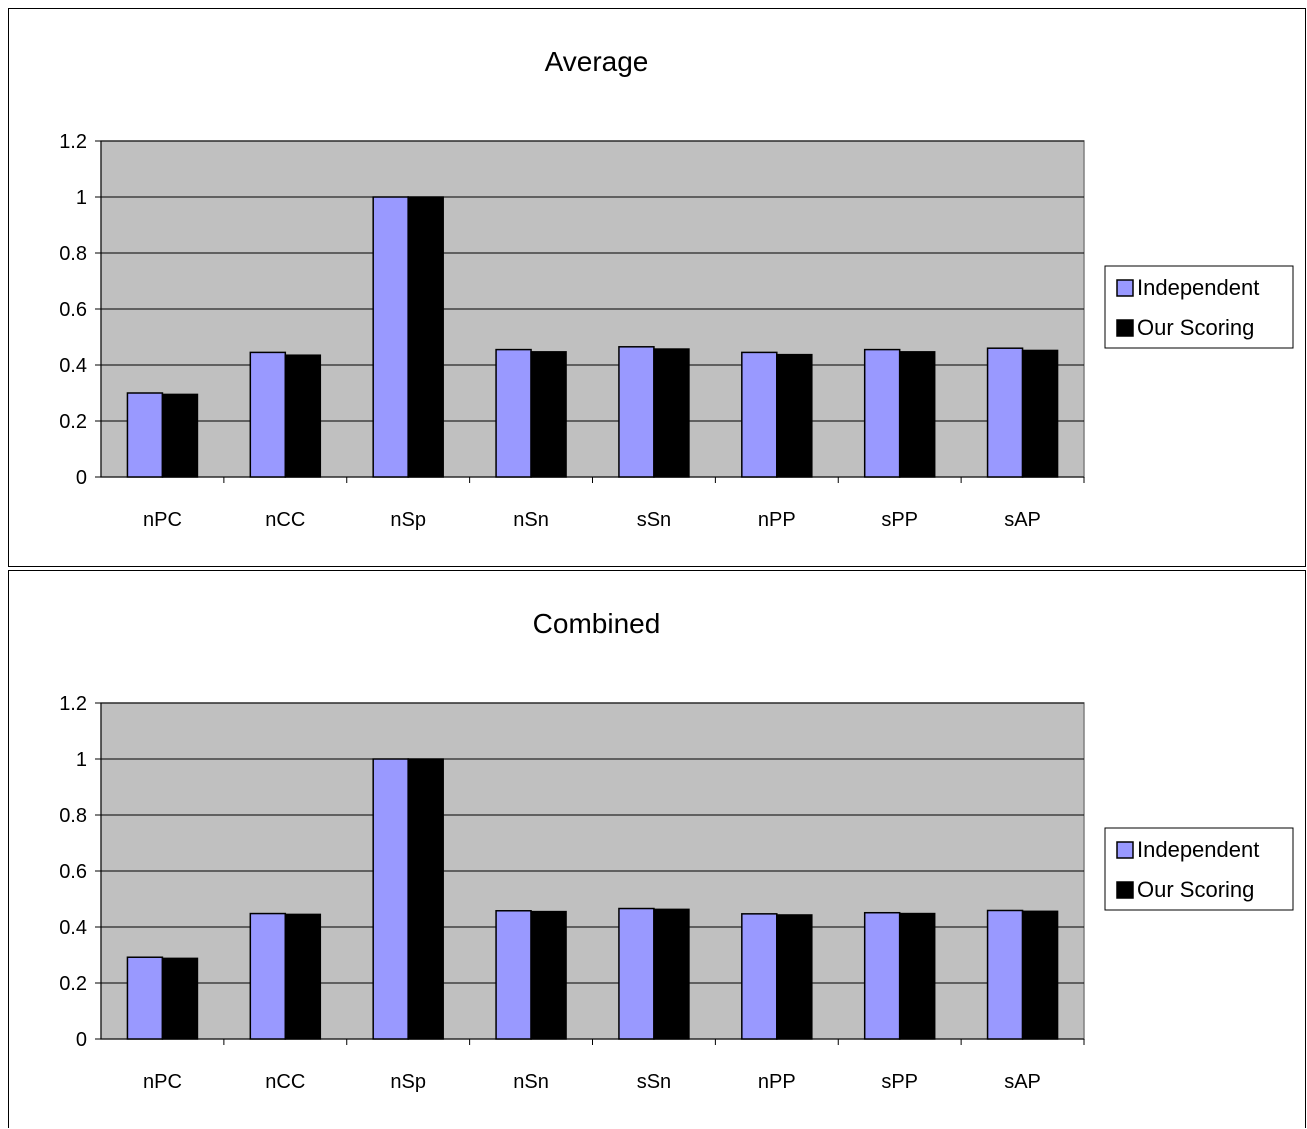 This screenshot has height=1129, width=1307. What do you see at coordinates (597, 623) in the screenshot?
I see `chart-title: Combined` at bounding box center [597, 623].